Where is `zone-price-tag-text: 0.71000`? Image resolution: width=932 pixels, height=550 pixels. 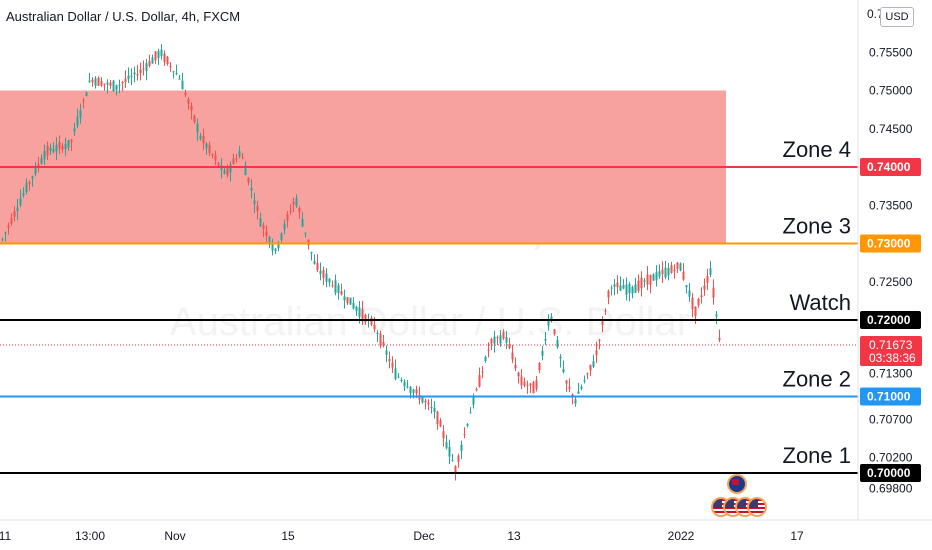
zone-price-tag-text: 0.71000 is located at coordinates (889, 397).